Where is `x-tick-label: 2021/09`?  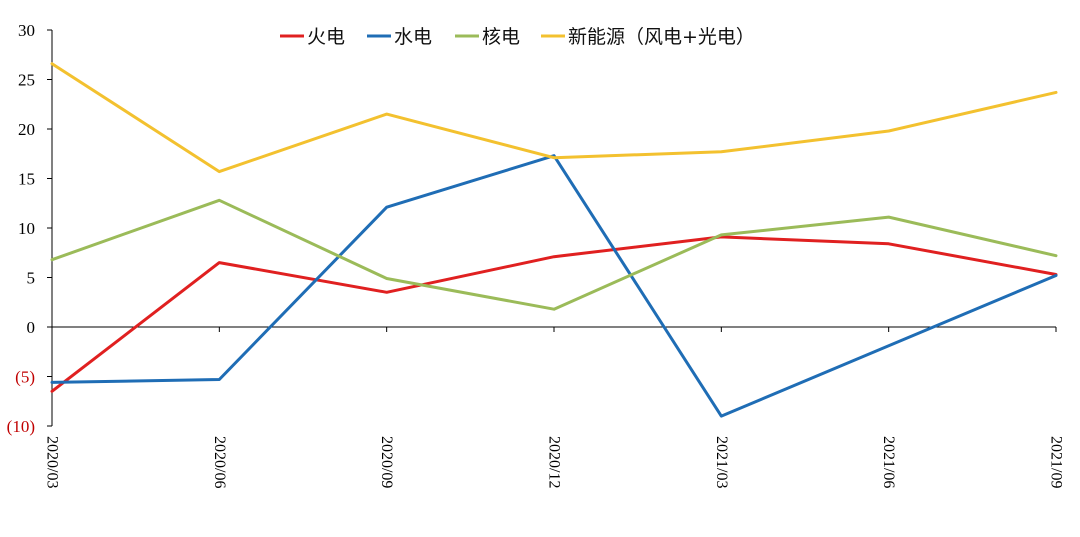
x-tick-label: 2021/09 is located at coordinates (1056, 462).